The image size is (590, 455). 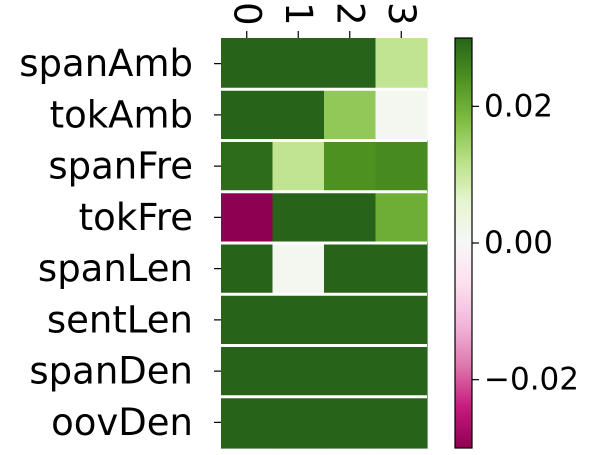 What do you see at coordinates (115, 268) in the screenshot?
I see `y-tick-label: spanLen` at bounding box center [115, 268].